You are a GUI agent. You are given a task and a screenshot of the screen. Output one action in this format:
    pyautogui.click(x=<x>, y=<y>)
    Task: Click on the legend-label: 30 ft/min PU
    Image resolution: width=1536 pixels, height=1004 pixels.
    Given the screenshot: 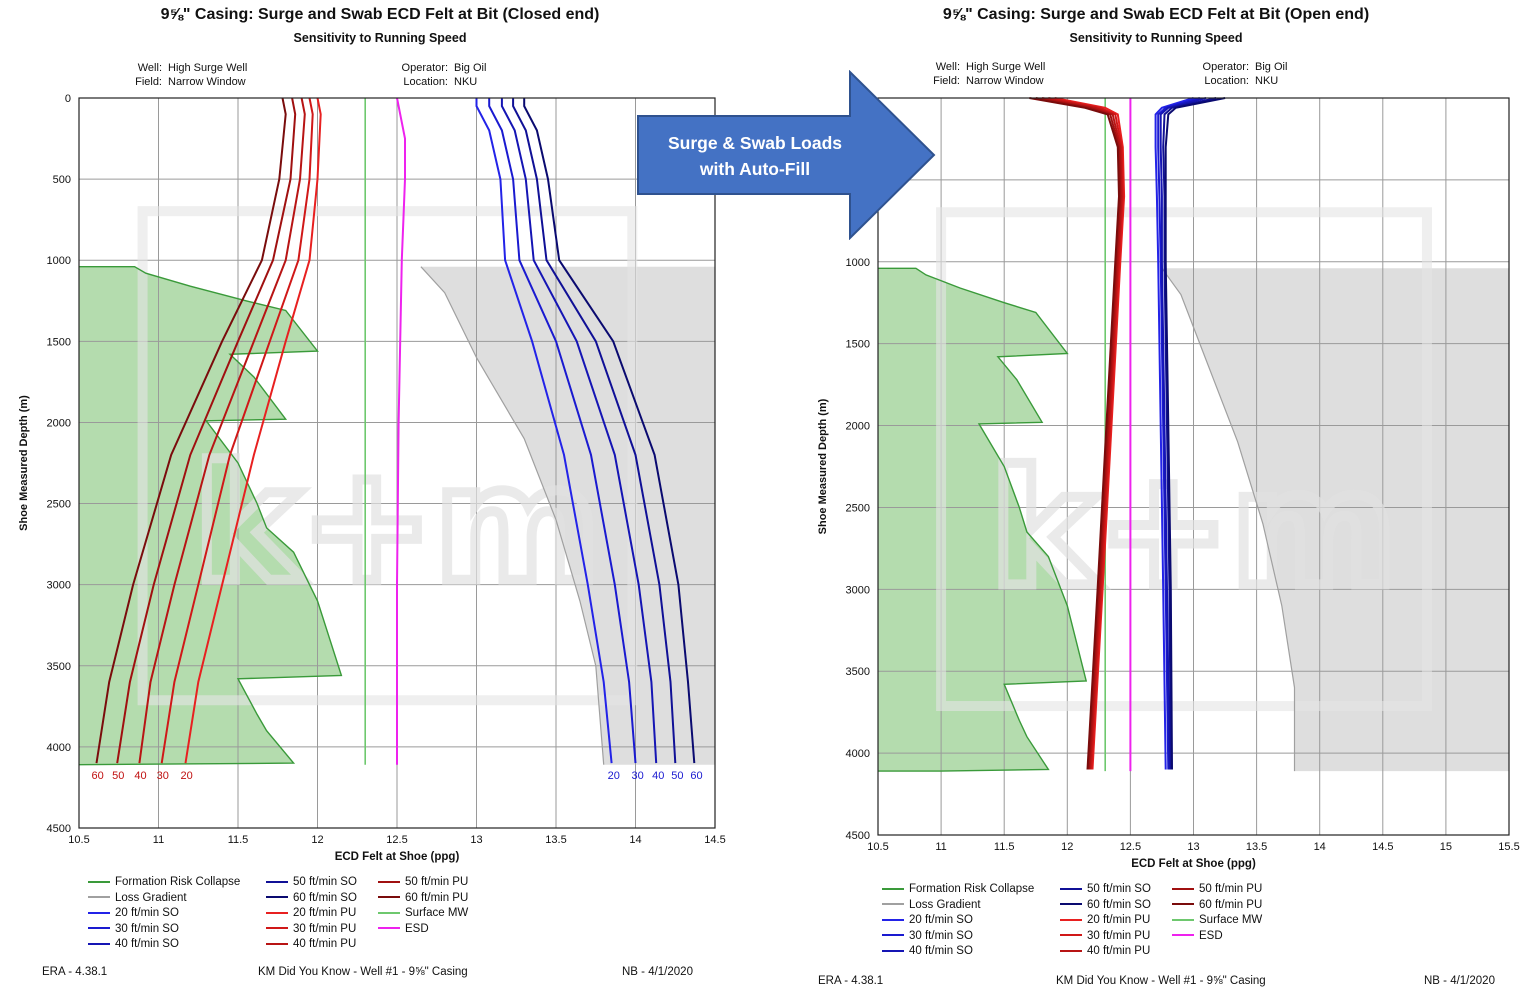 What is the action you would take?
    pyautogui.click(x=325, y=928)
    